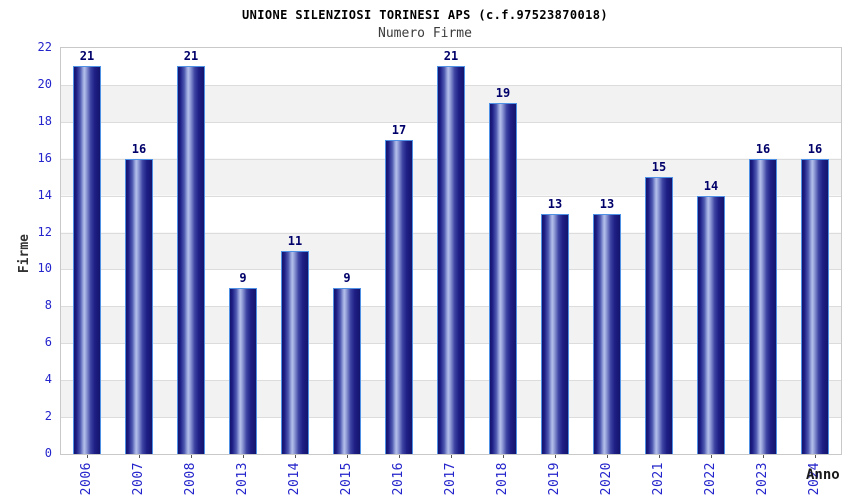  Describe the element at coordinates (44, 194) in the screenshot. I see `y-tick-label: 14` at that location.